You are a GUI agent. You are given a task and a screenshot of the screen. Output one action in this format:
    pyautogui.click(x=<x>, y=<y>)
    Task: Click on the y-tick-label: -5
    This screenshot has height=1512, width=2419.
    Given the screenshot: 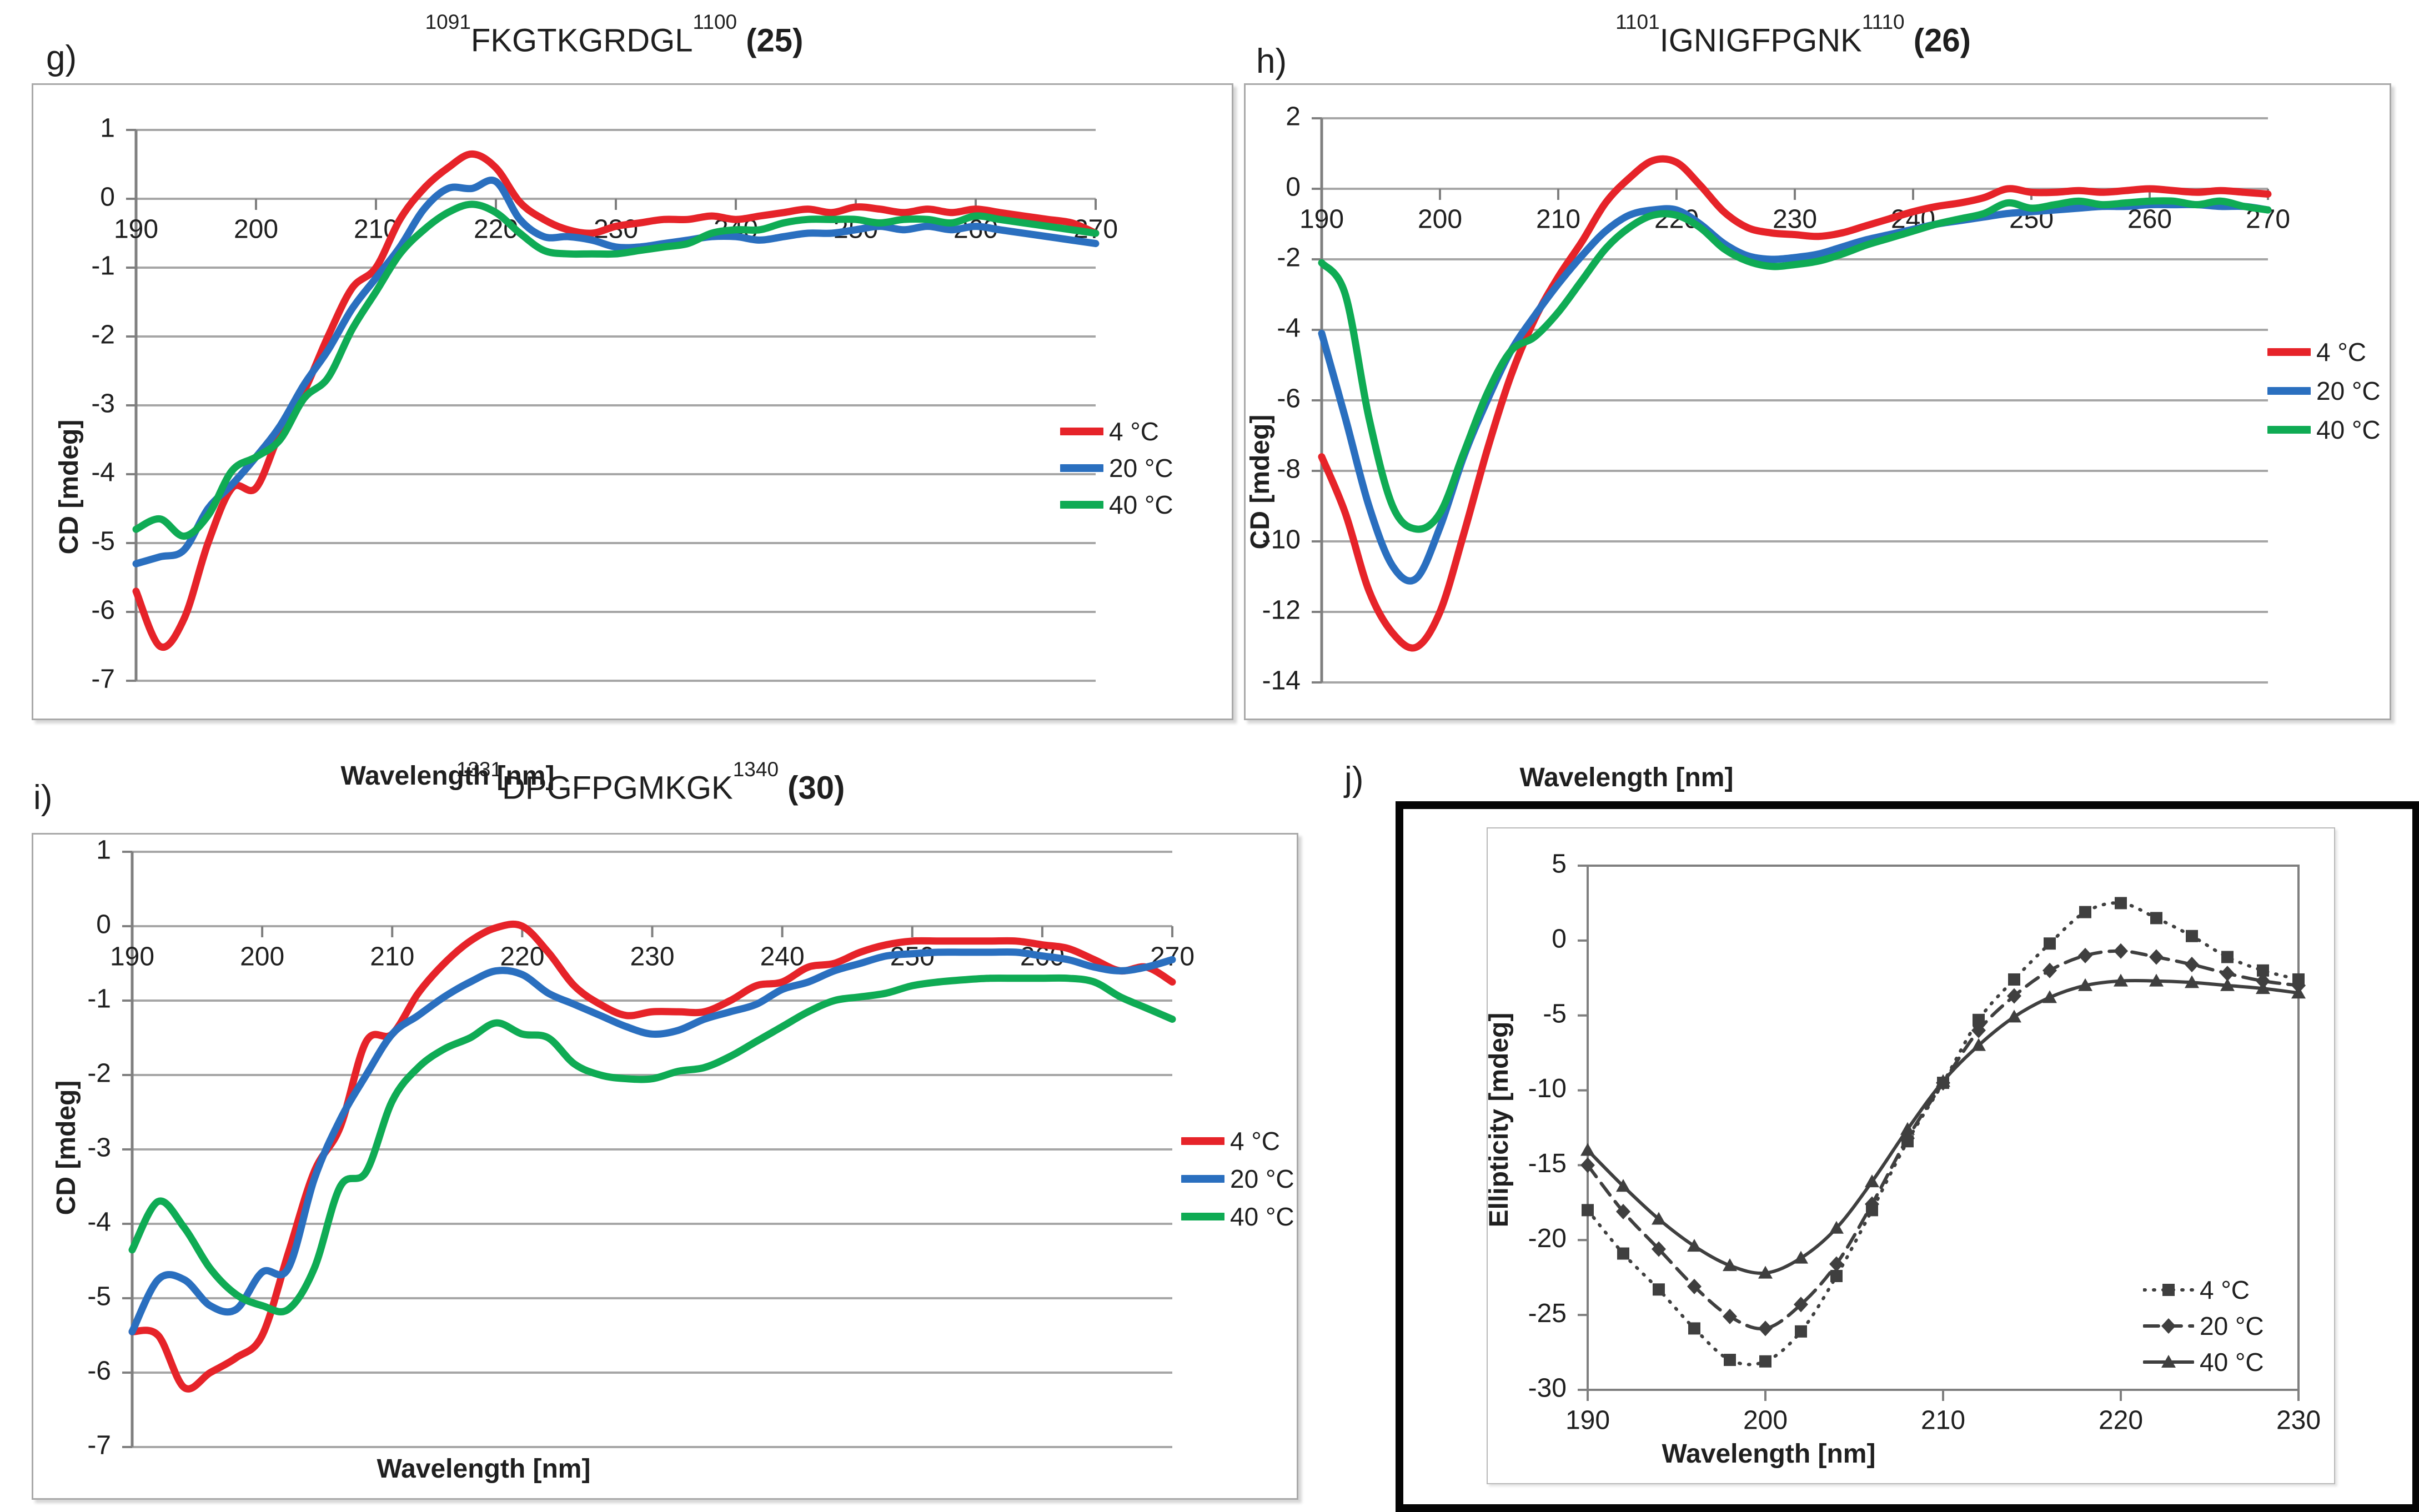 What is the action you would take?
    pyautogui.click(x=1555, y=1013)
    